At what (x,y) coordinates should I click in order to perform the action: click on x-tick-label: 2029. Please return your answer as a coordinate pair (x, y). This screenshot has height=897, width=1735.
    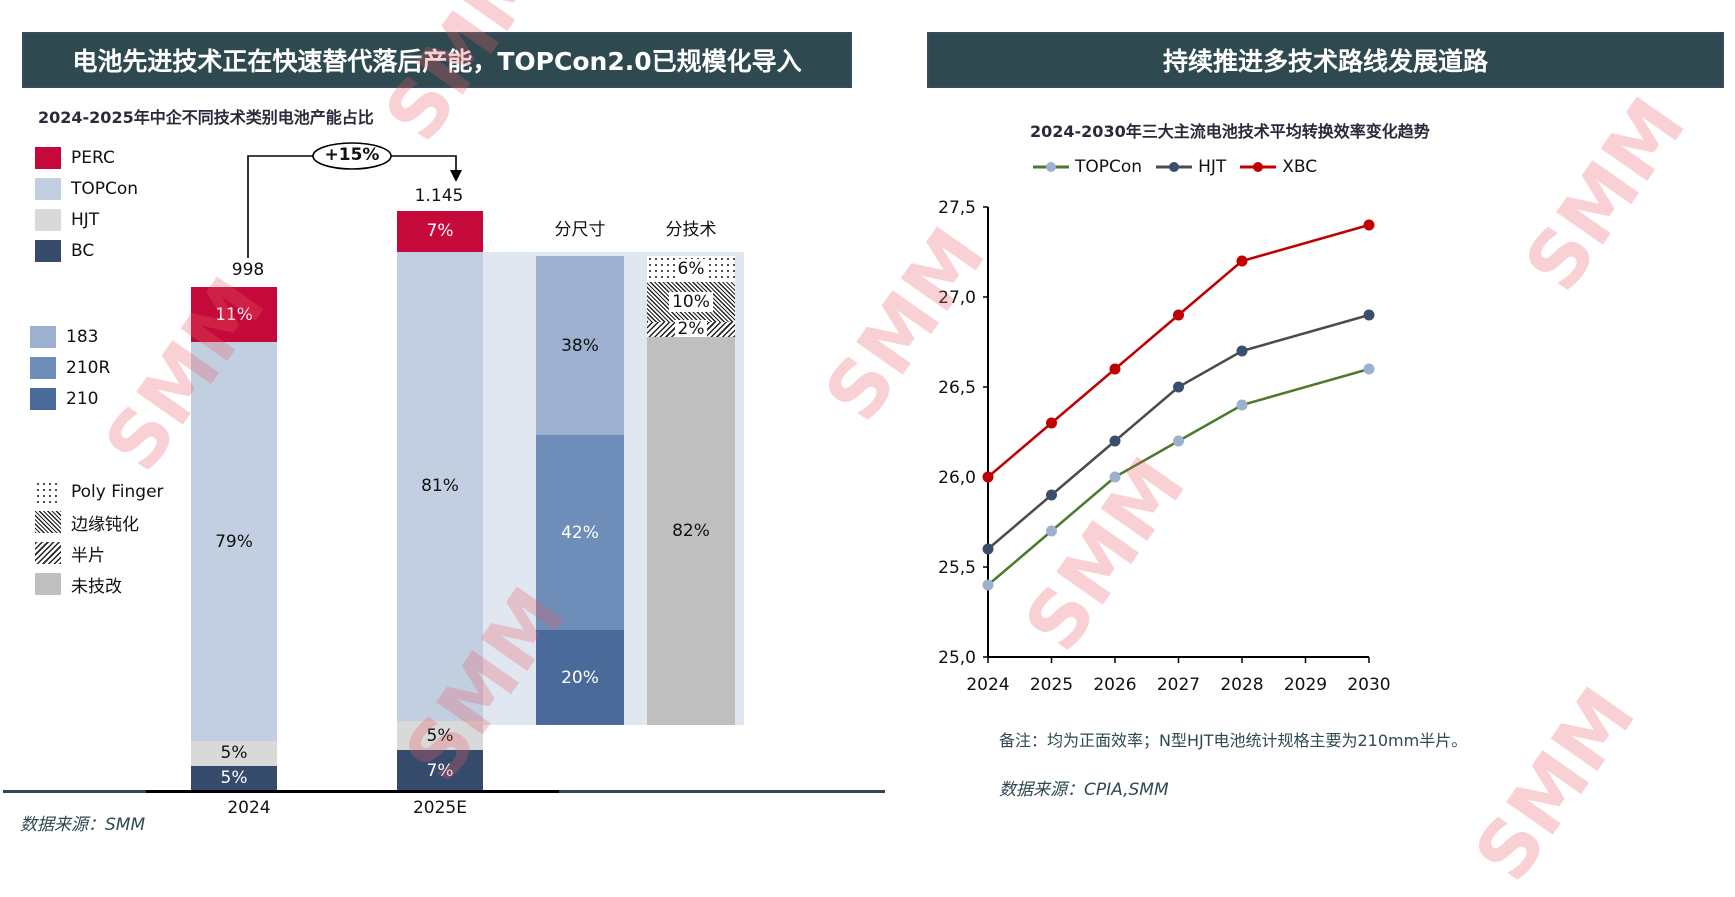
    Looking at the image, I should click on (1305, 685).